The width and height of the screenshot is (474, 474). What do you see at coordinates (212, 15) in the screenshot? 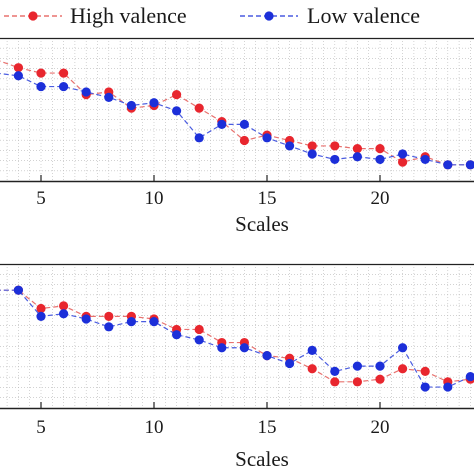
I see `legend: High valence Low valence` at bounding box center [212, 15].